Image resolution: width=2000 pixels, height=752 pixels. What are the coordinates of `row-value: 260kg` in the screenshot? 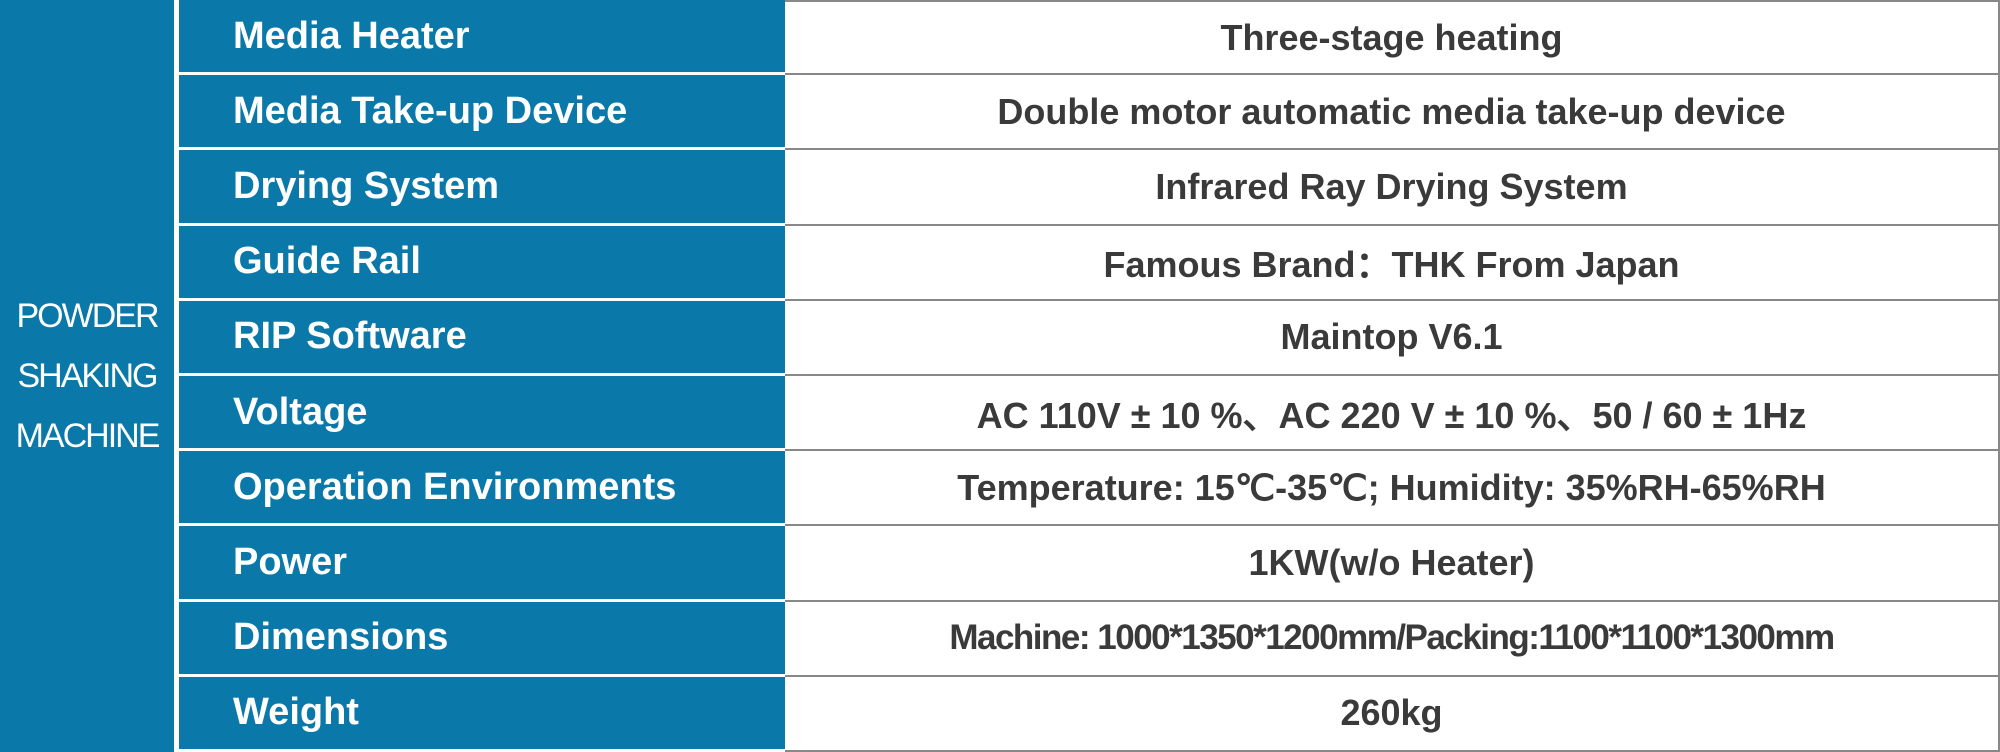 It's located at (1392, 714).